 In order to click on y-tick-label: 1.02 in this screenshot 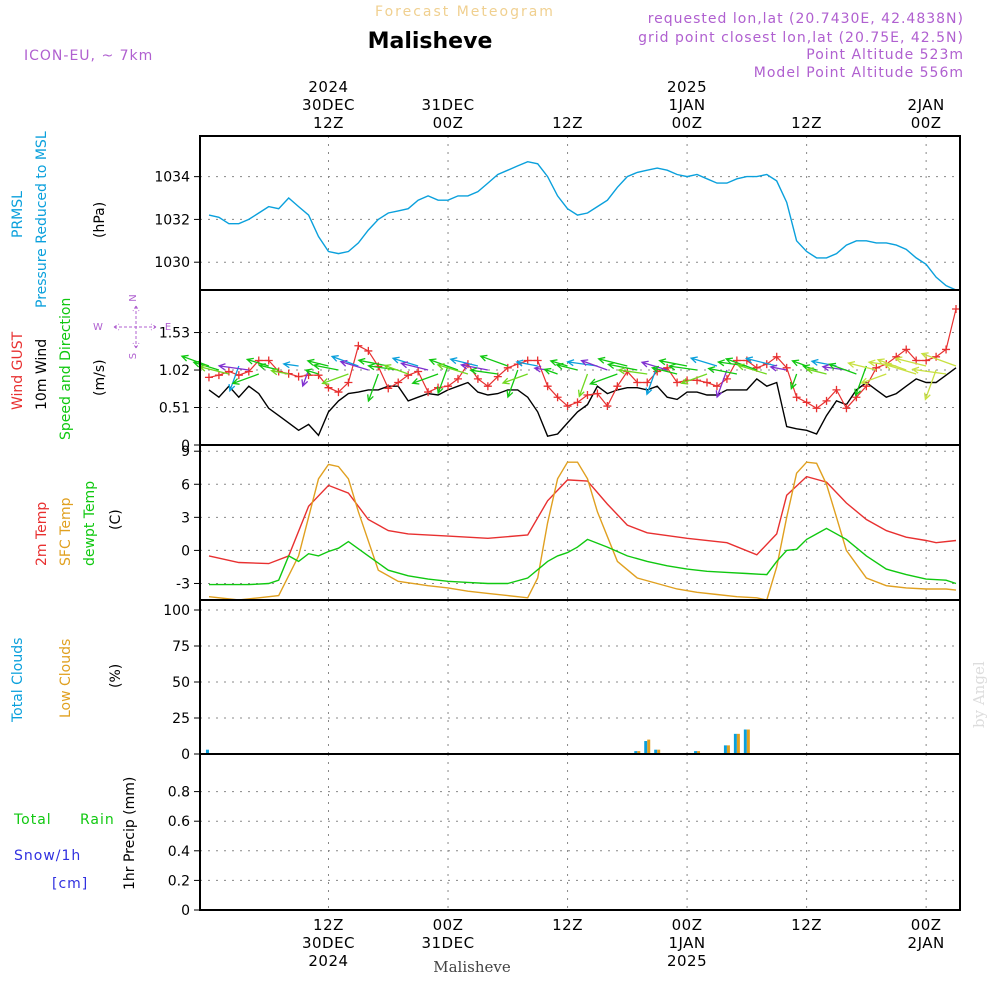, I will do `click(174, 371)`.